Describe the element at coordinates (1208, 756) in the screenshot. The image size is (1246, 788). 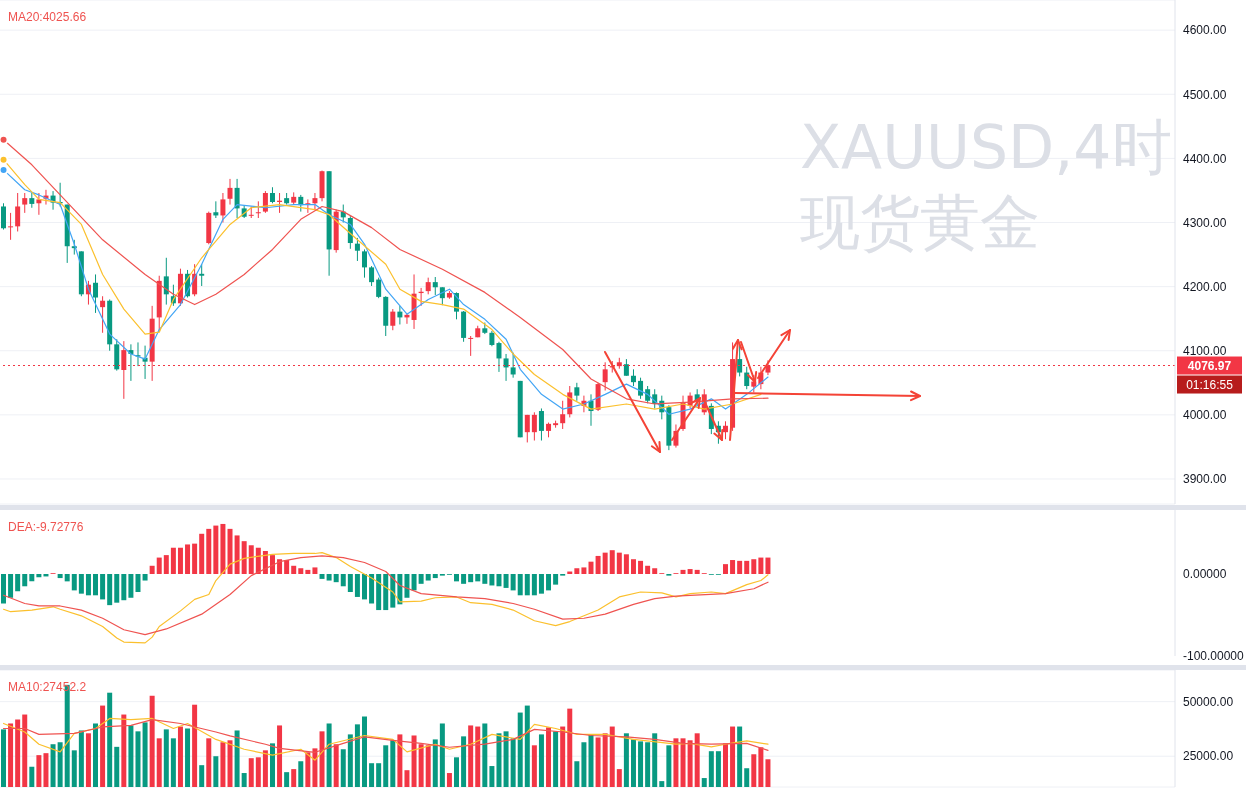
I see `y-tick-label: 25000.00` at that location.